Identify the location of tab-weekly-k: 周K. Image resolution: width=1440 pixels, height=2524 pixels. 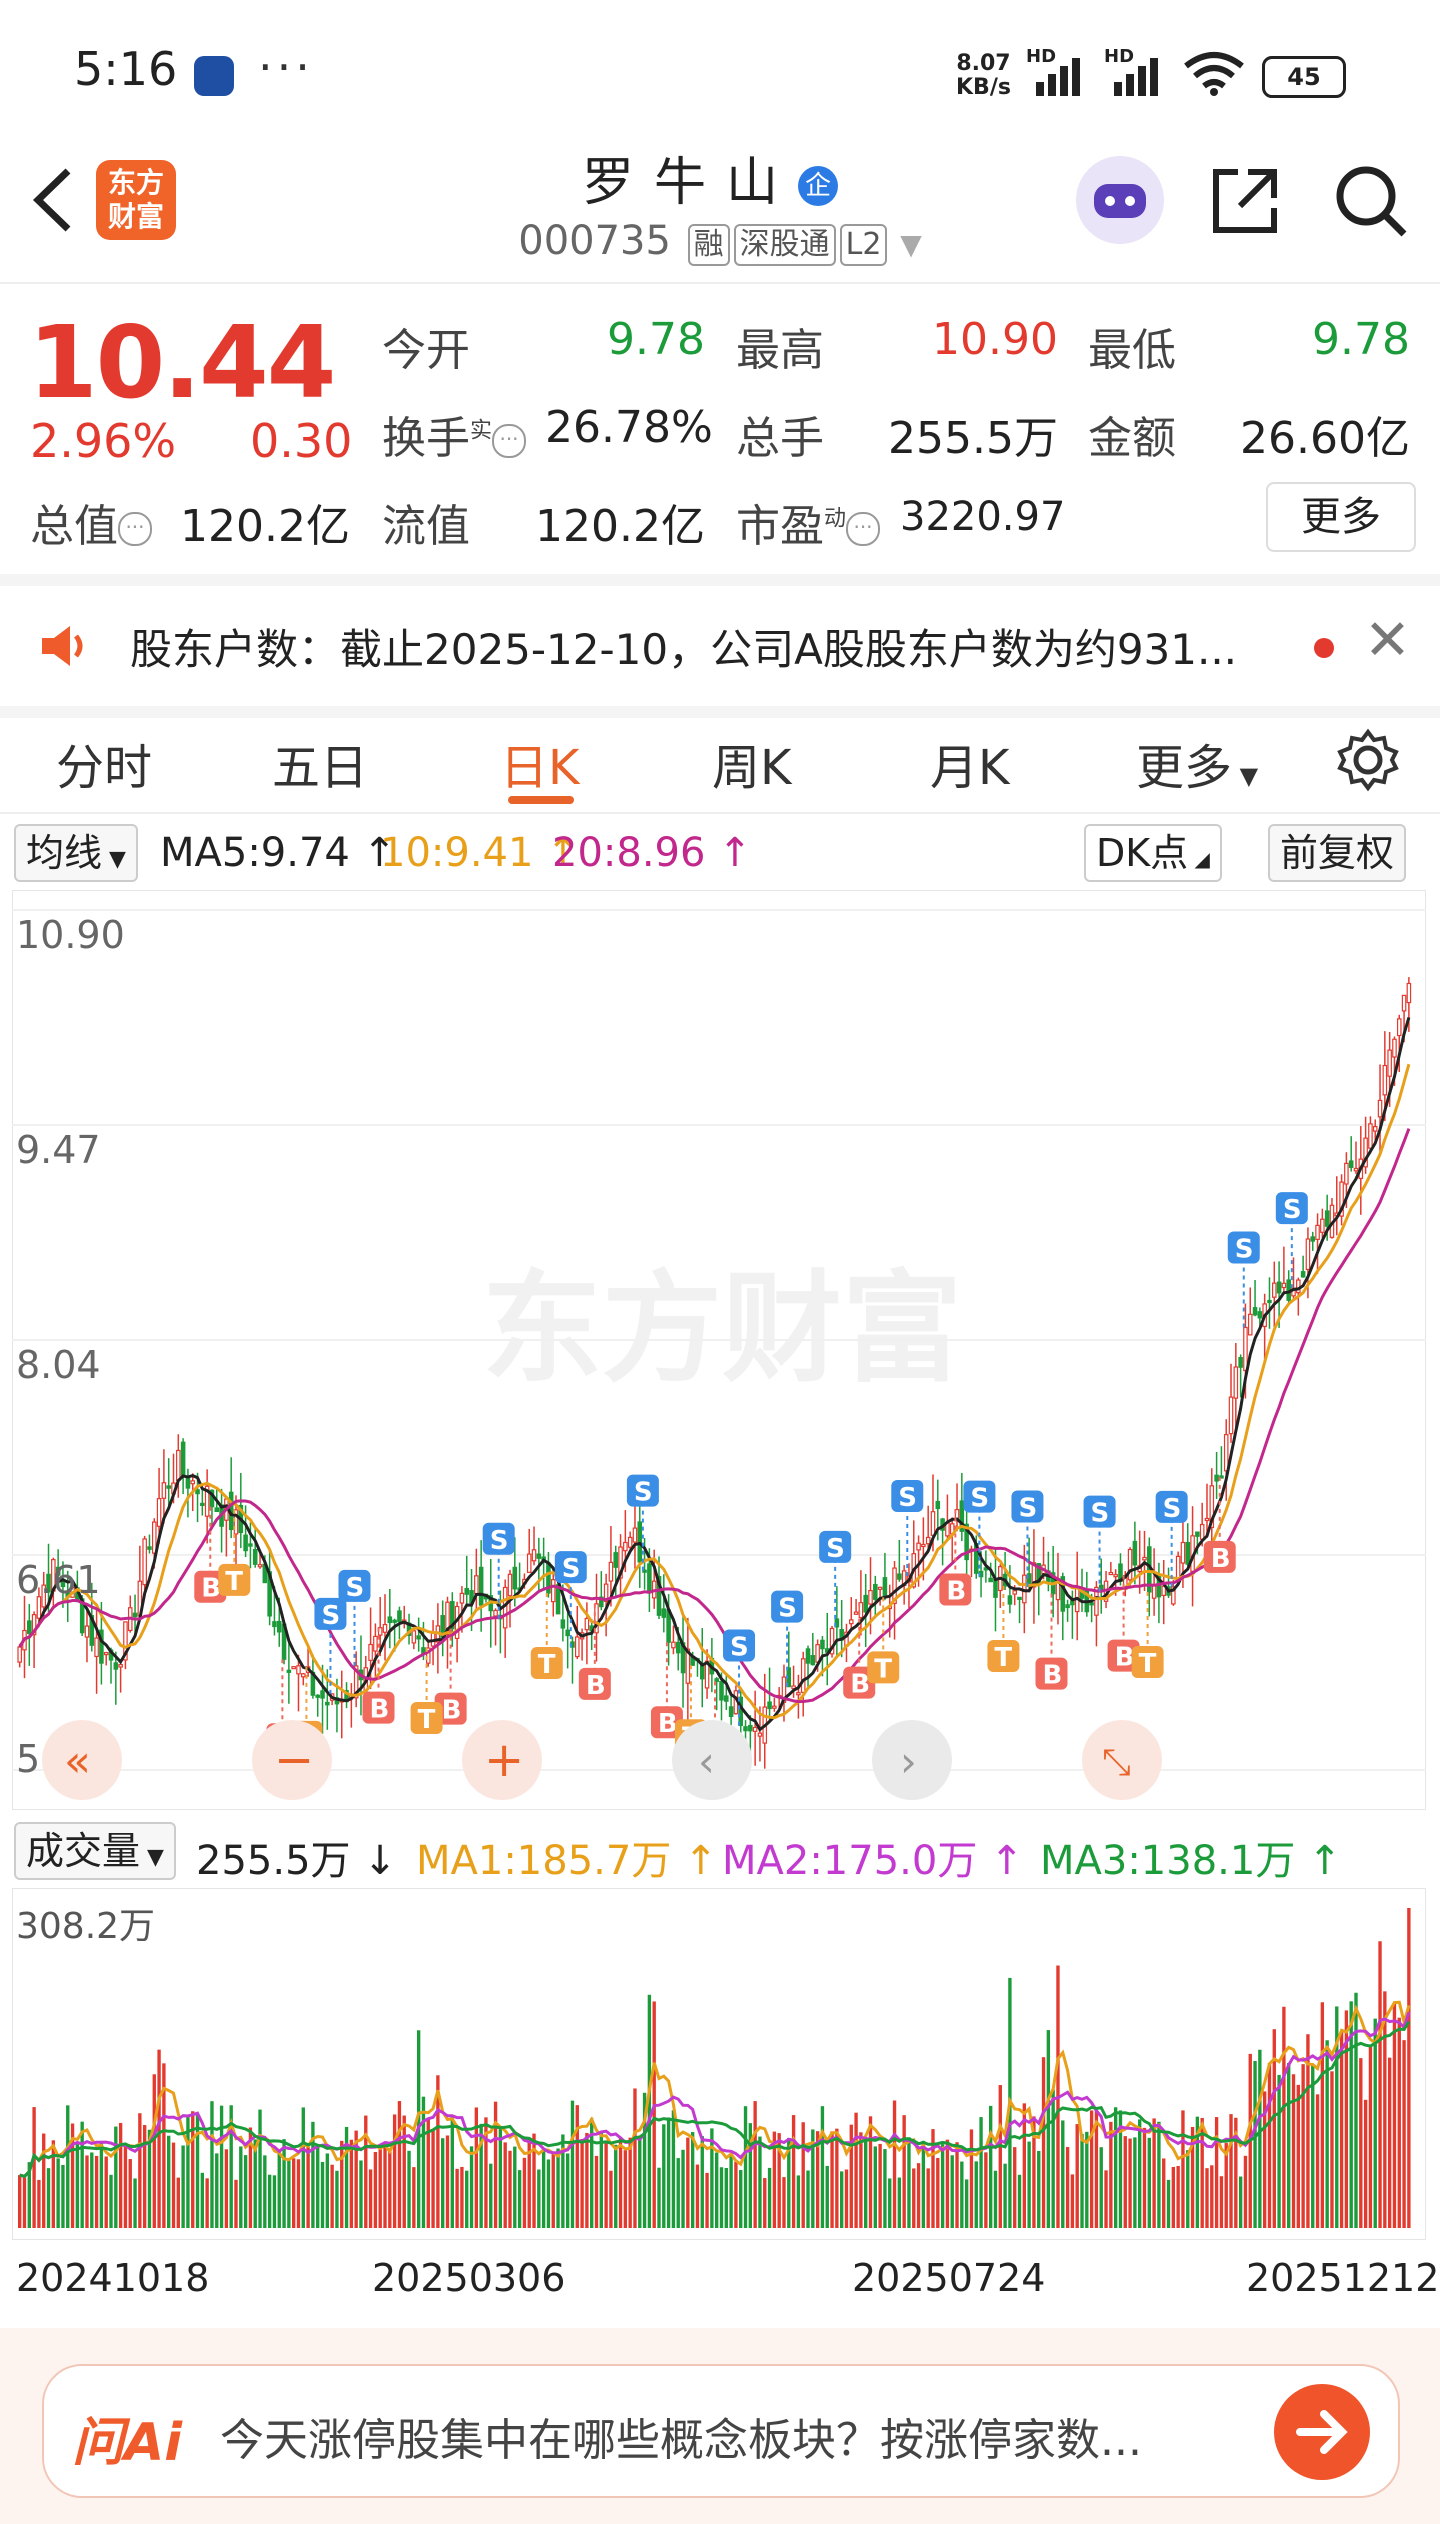
(752, 768).